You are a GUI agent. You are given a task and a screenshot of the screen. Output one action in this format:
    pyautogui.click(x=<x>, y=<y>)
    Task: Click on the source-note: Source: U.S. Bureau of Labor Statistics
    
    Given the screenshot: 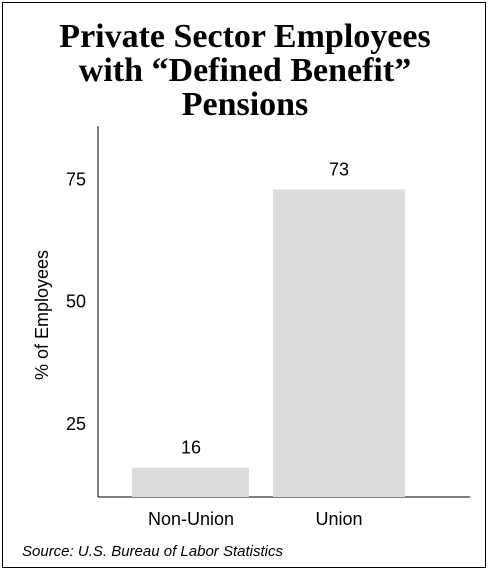 What is the action you would take?
    pyautogui.click(x=152, y=551)
    